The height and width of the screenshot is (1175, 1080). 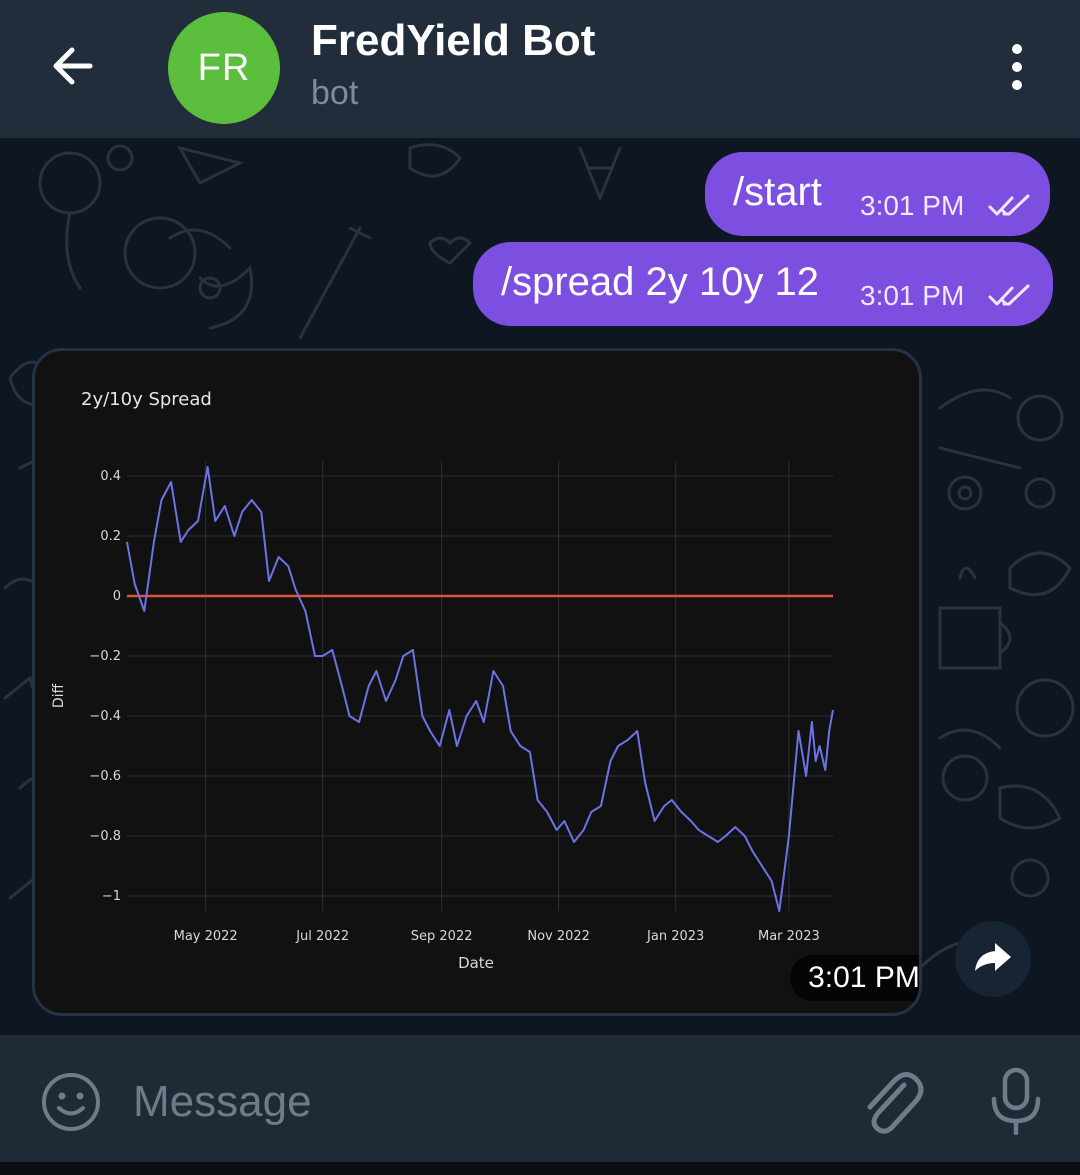 I want to click on system-nav-strip, so click(x=540, y=1168).